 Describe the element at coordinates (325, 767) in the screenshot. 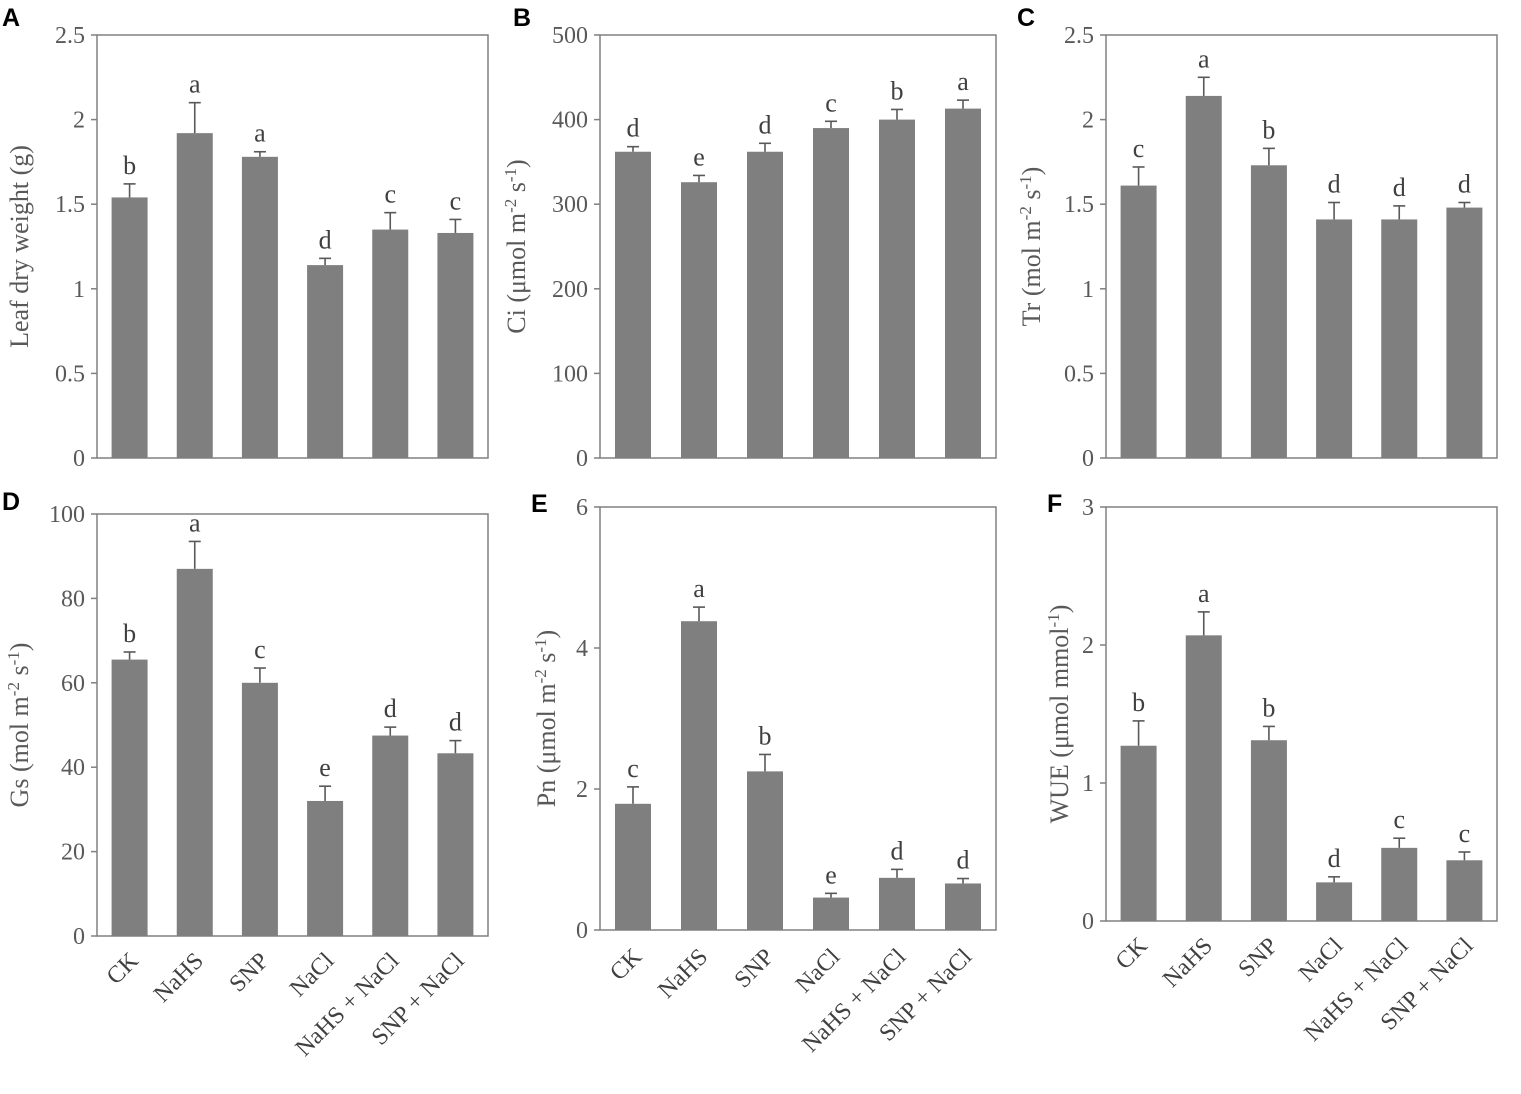

I see `panel-d-sig-letter: e` at that location.